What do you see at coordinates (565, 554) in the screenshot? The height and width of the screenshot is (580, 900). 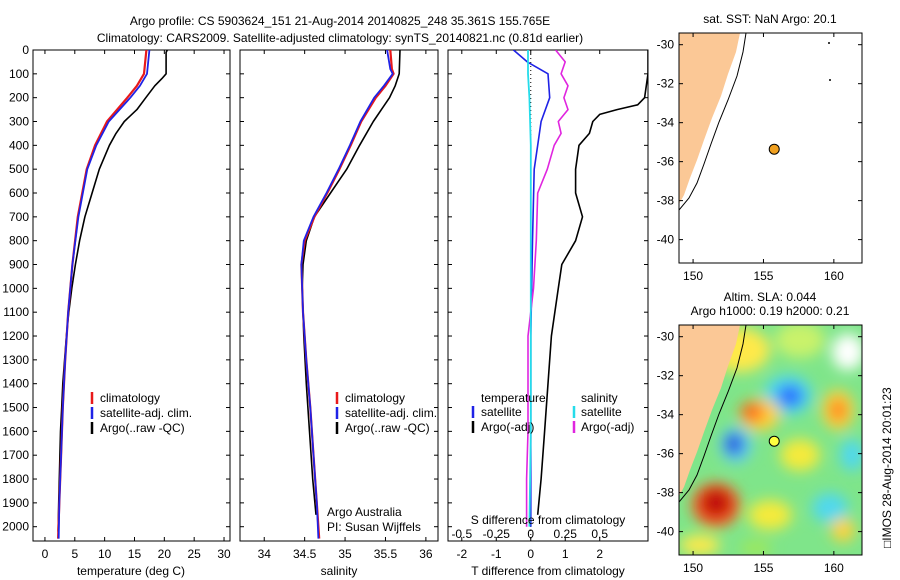 I see `x-tick-label: 1` at bounding box center [565, 554].